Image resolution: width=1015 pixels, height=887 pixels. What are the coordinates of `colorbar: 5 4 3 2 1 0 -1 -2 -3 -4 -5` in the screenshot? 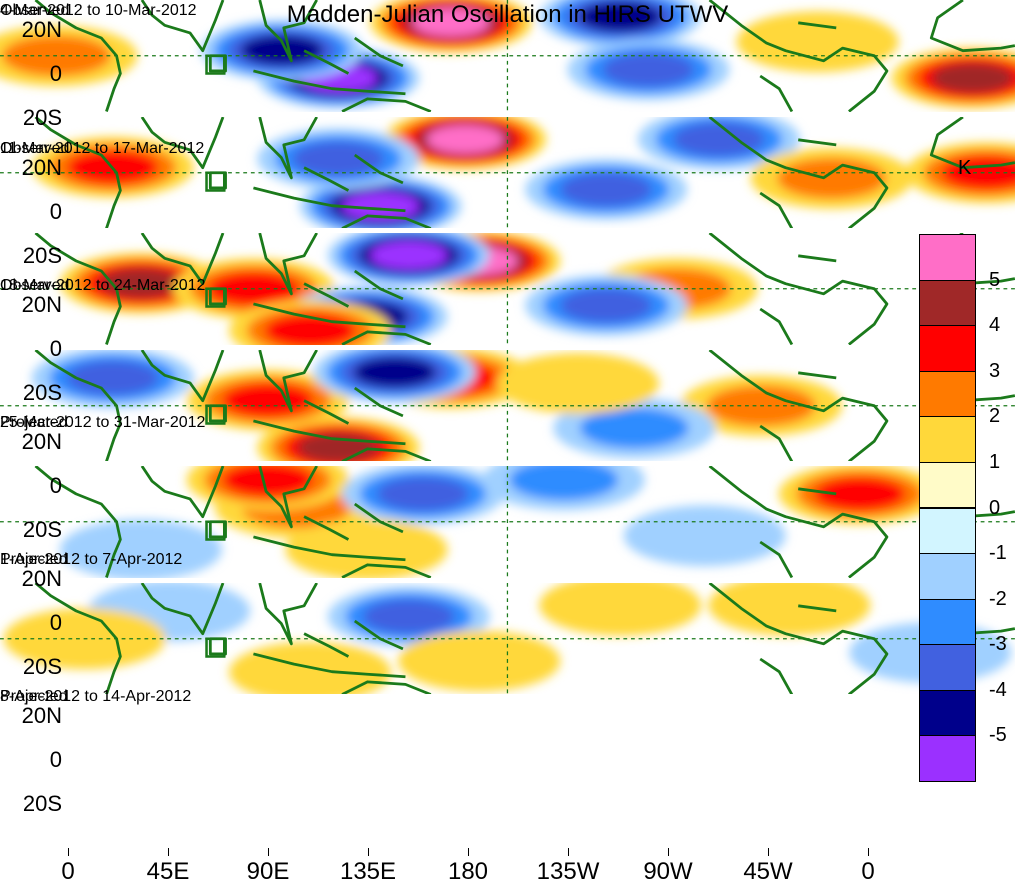 It's located at (963, 508).